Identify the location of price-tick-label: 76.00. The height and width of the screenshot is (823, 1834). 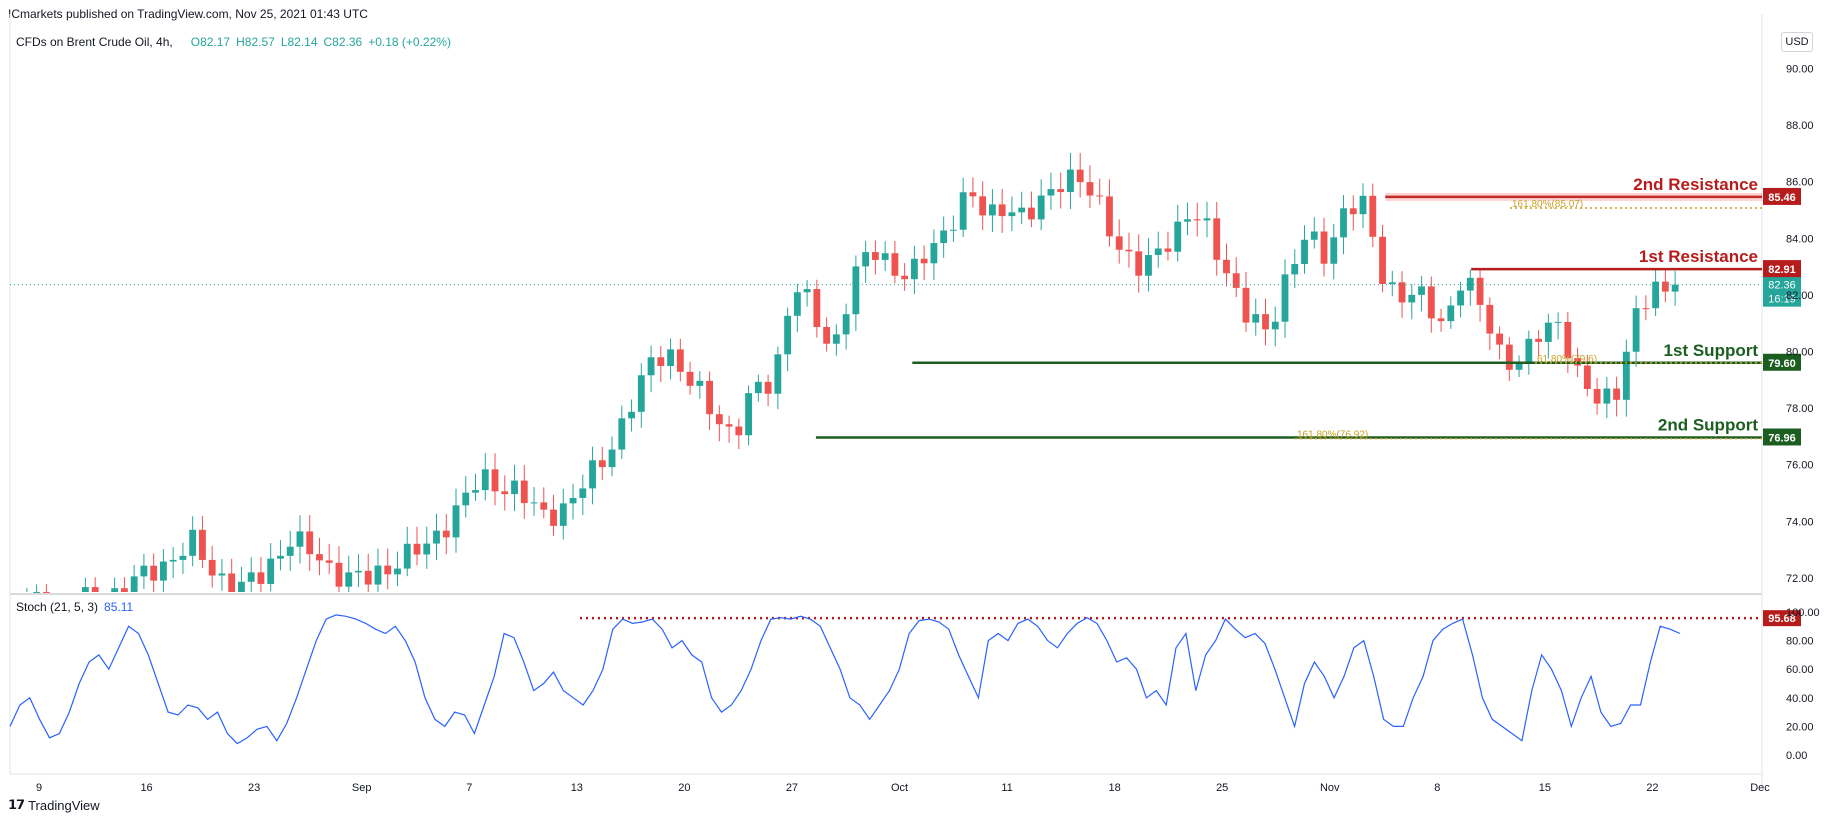
(1800, 466).